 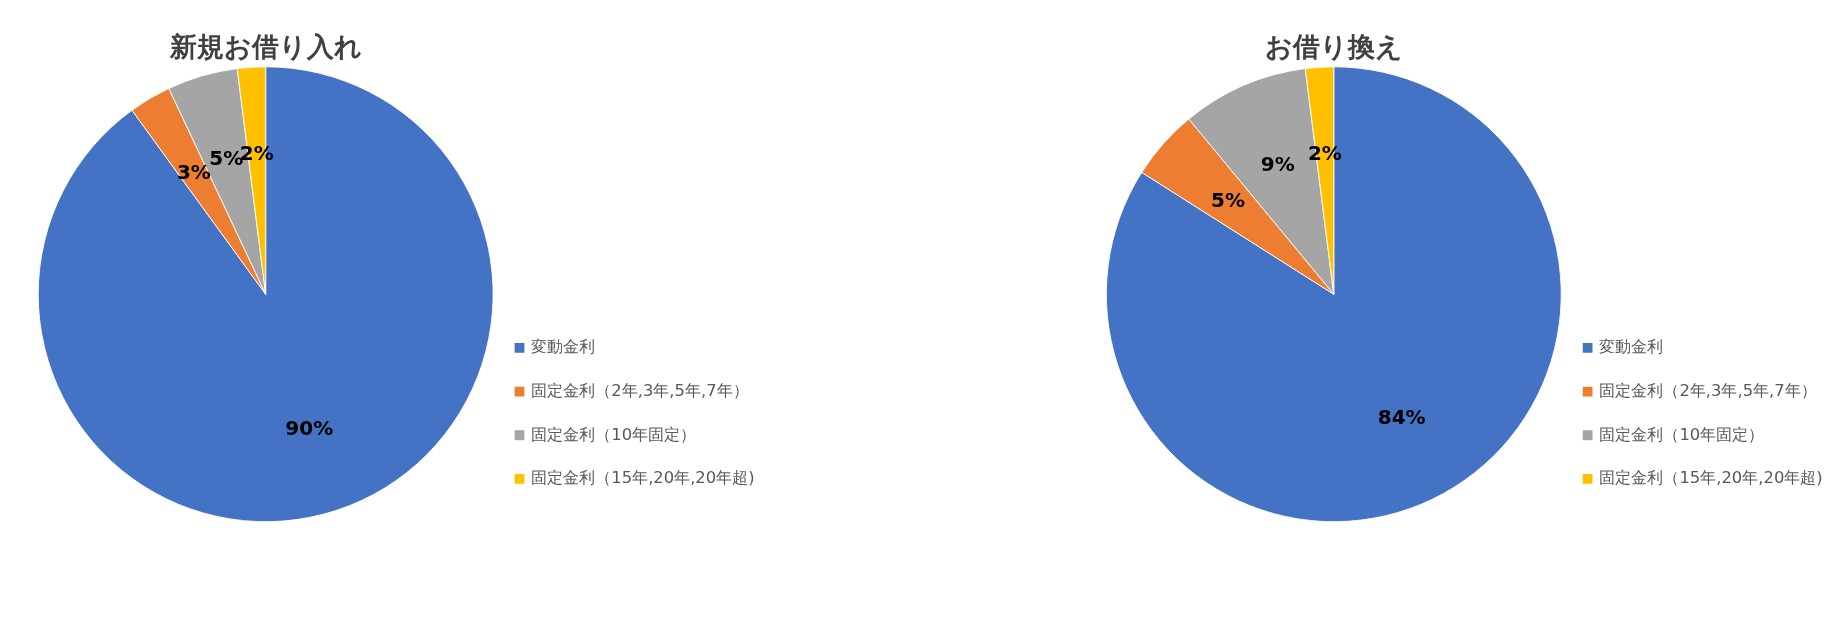 I want to click on data-label: 84%, so click(x=1401, y=417).